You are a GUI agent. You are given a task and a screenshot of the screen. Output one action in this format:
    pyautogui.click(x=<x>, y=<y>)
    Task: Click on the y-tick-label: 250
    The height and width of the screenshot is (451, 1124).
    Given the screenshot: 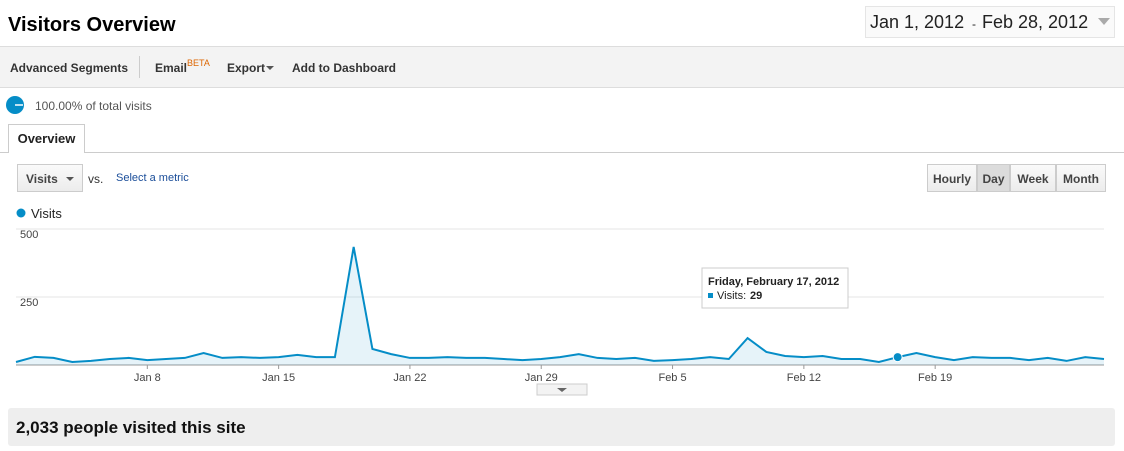 What is the action you would take?
    pyautogui.click(x=29, y=303)
    